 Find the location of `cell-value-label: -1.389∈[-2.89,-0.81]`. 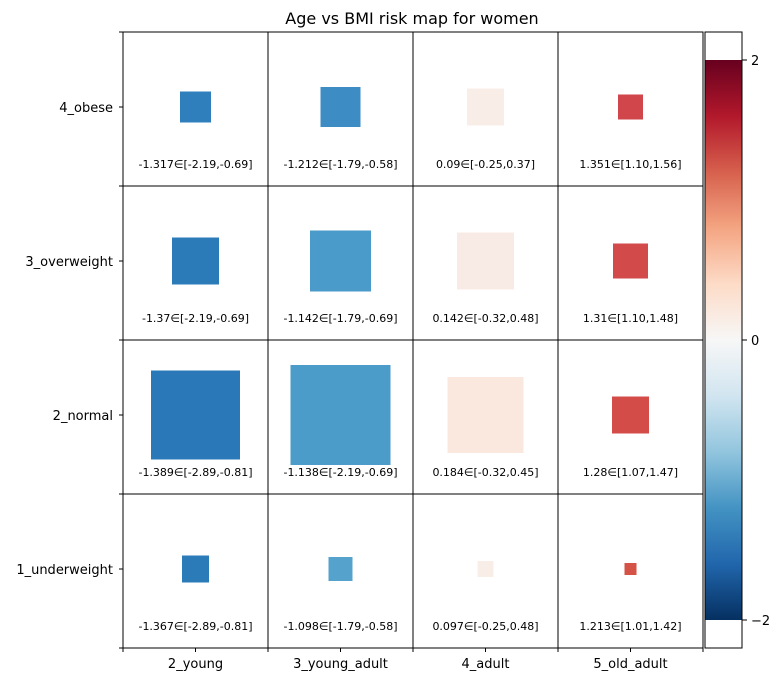

cell-value-label: -1.389∈[-2.89,-0.81] is located at coordinates (195, 472).